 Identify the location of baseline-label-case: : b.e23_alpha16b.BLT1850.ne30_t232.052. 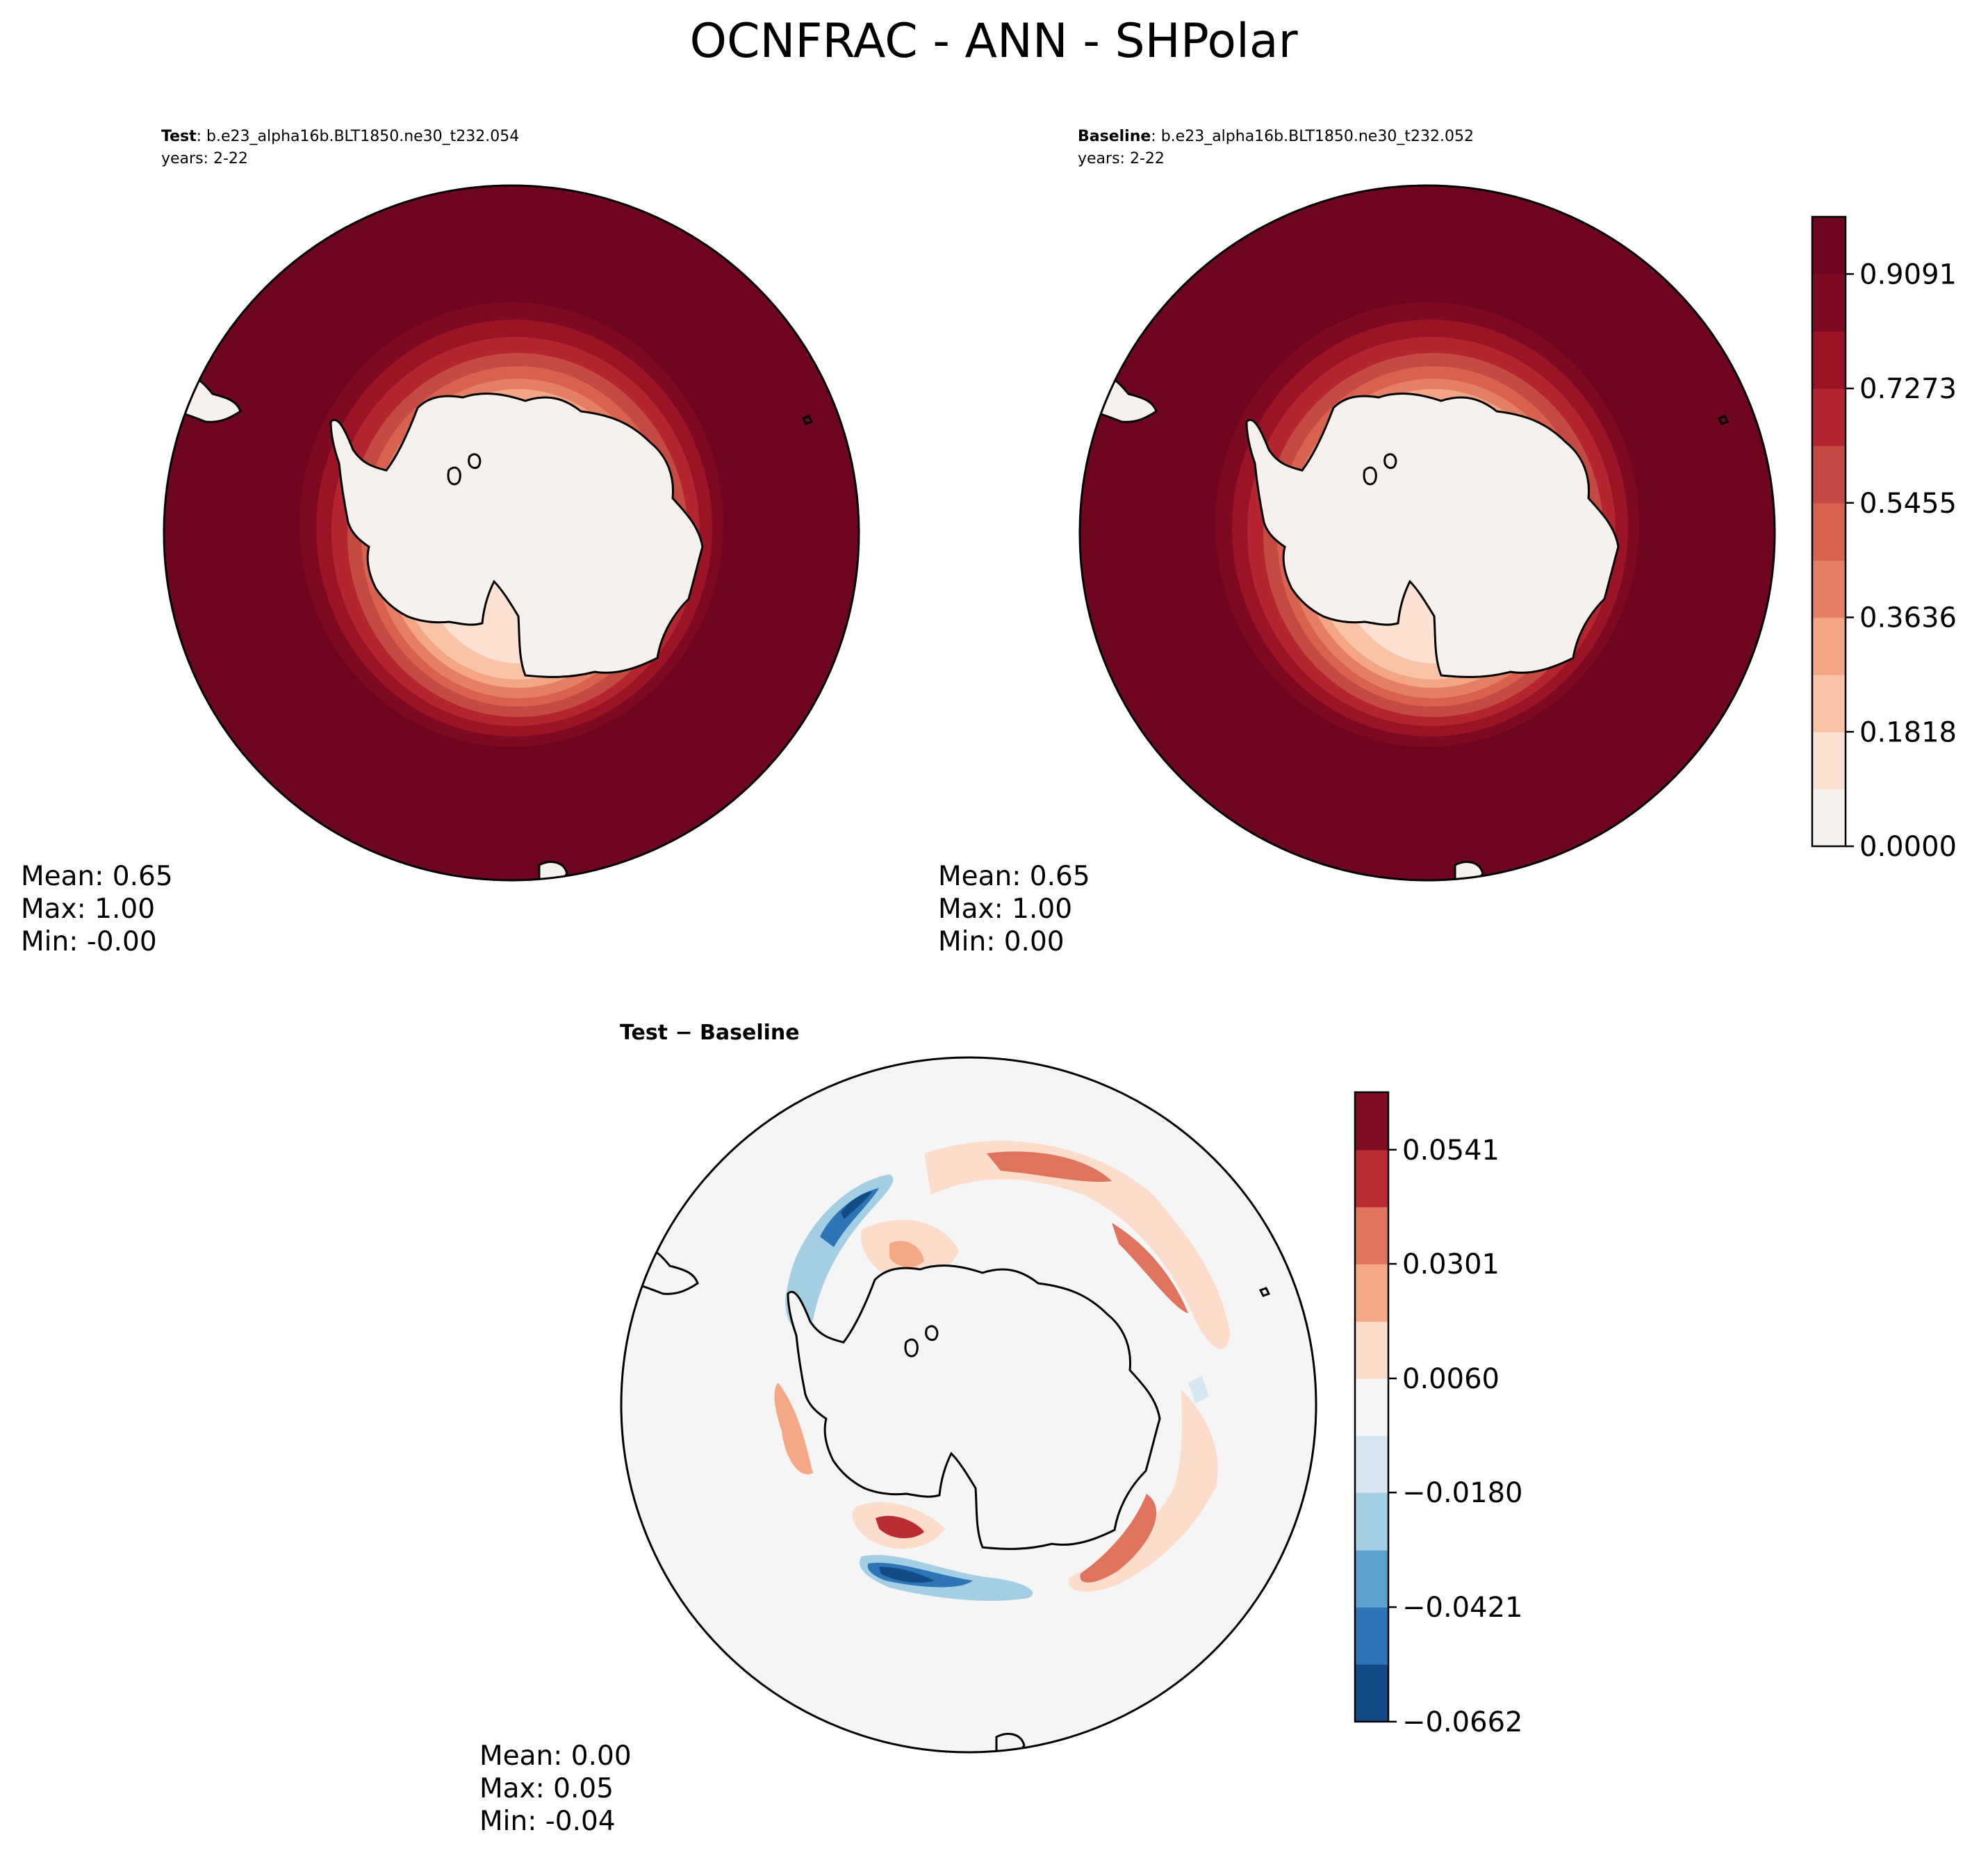
(1312, 136).